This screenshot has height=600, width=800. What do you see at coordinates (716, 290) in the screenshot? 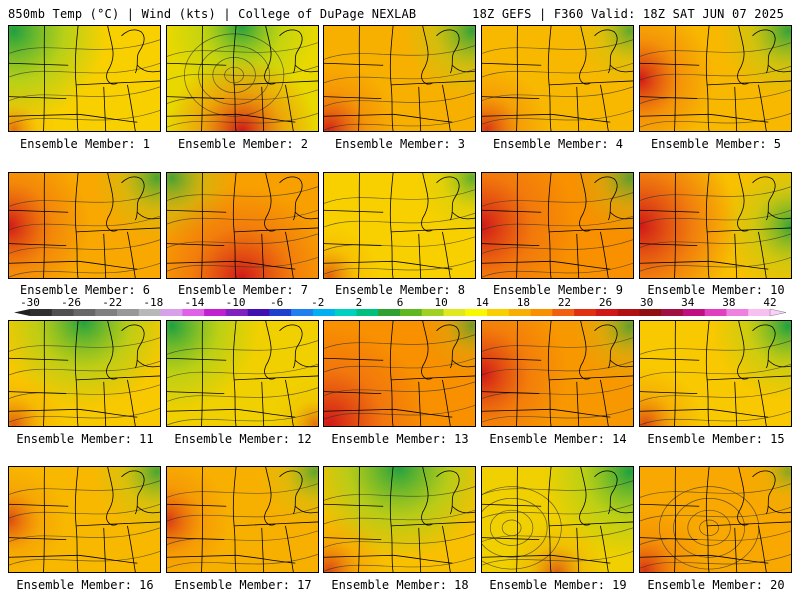
I see `ensemble-member-label: Ensemble Member: 10` at bounding box center [716, 290].